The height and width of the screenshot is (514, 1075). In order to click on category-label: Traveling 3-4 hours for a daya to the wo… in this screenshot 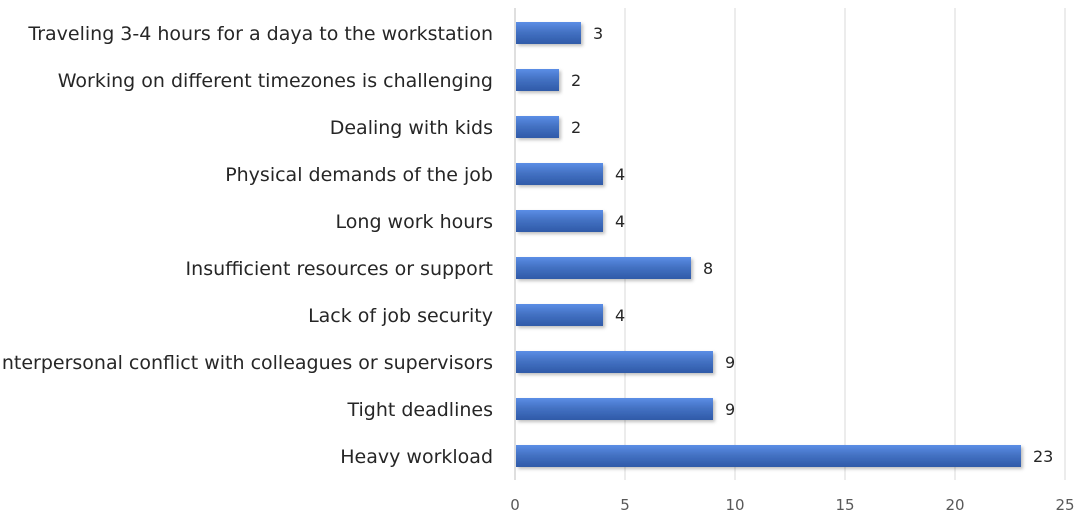, I will do `click(260, 34)`.